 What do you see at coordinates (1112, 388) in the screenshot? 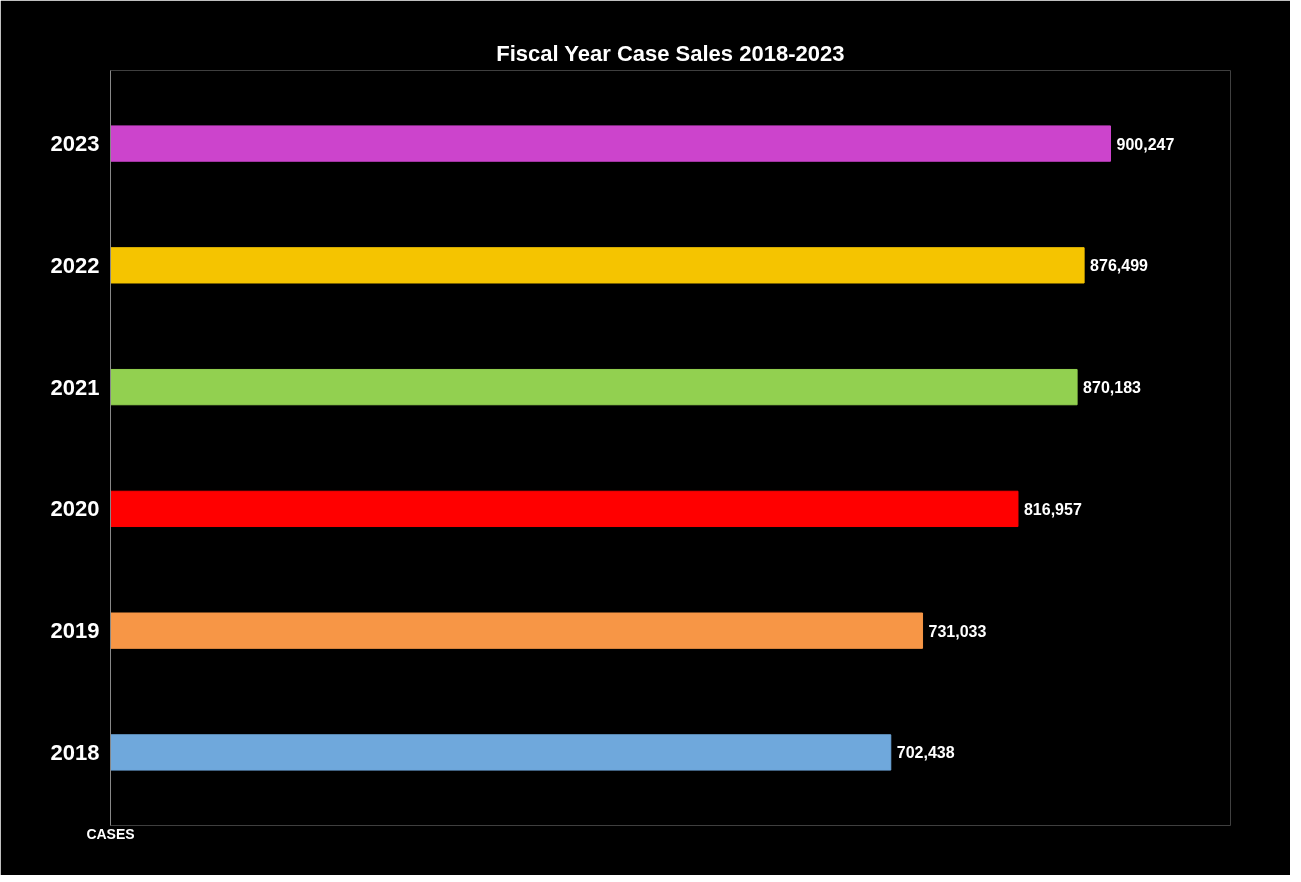
I see `data-label: 870,183` at bounding box center [1112, 388].